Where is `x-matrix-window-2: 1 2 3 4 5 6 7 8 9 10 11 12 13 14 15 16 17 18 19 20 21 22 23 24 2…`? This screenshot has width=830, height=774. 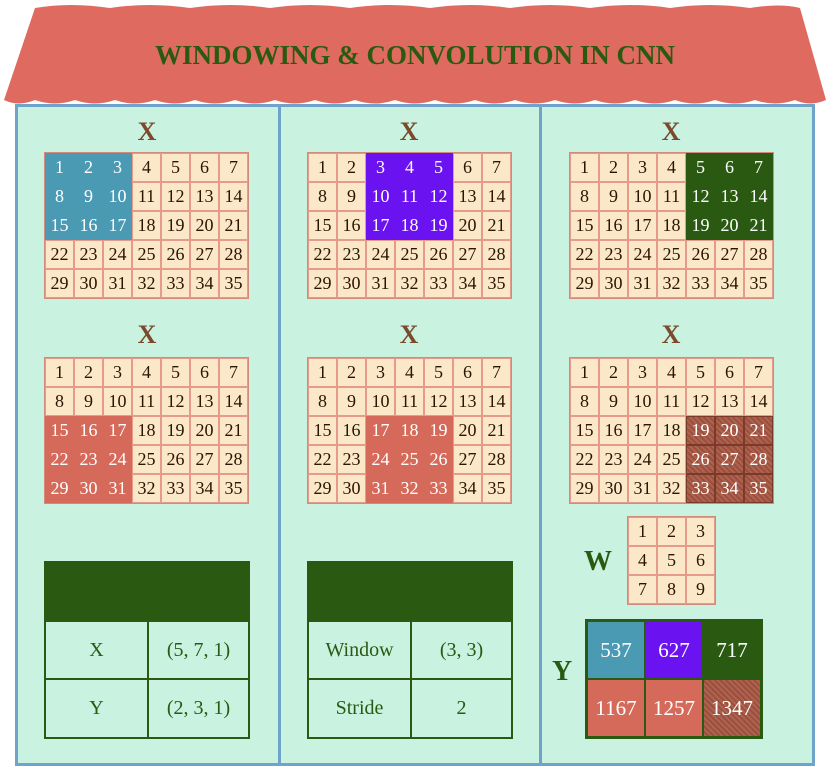
x-matrix-window-2: 1 2 3 4 5 6 7 8 9 10 11 12 13 14 15 16 17 18 19 20 21 22 23 24 2… is located at coordinates (409, 225).